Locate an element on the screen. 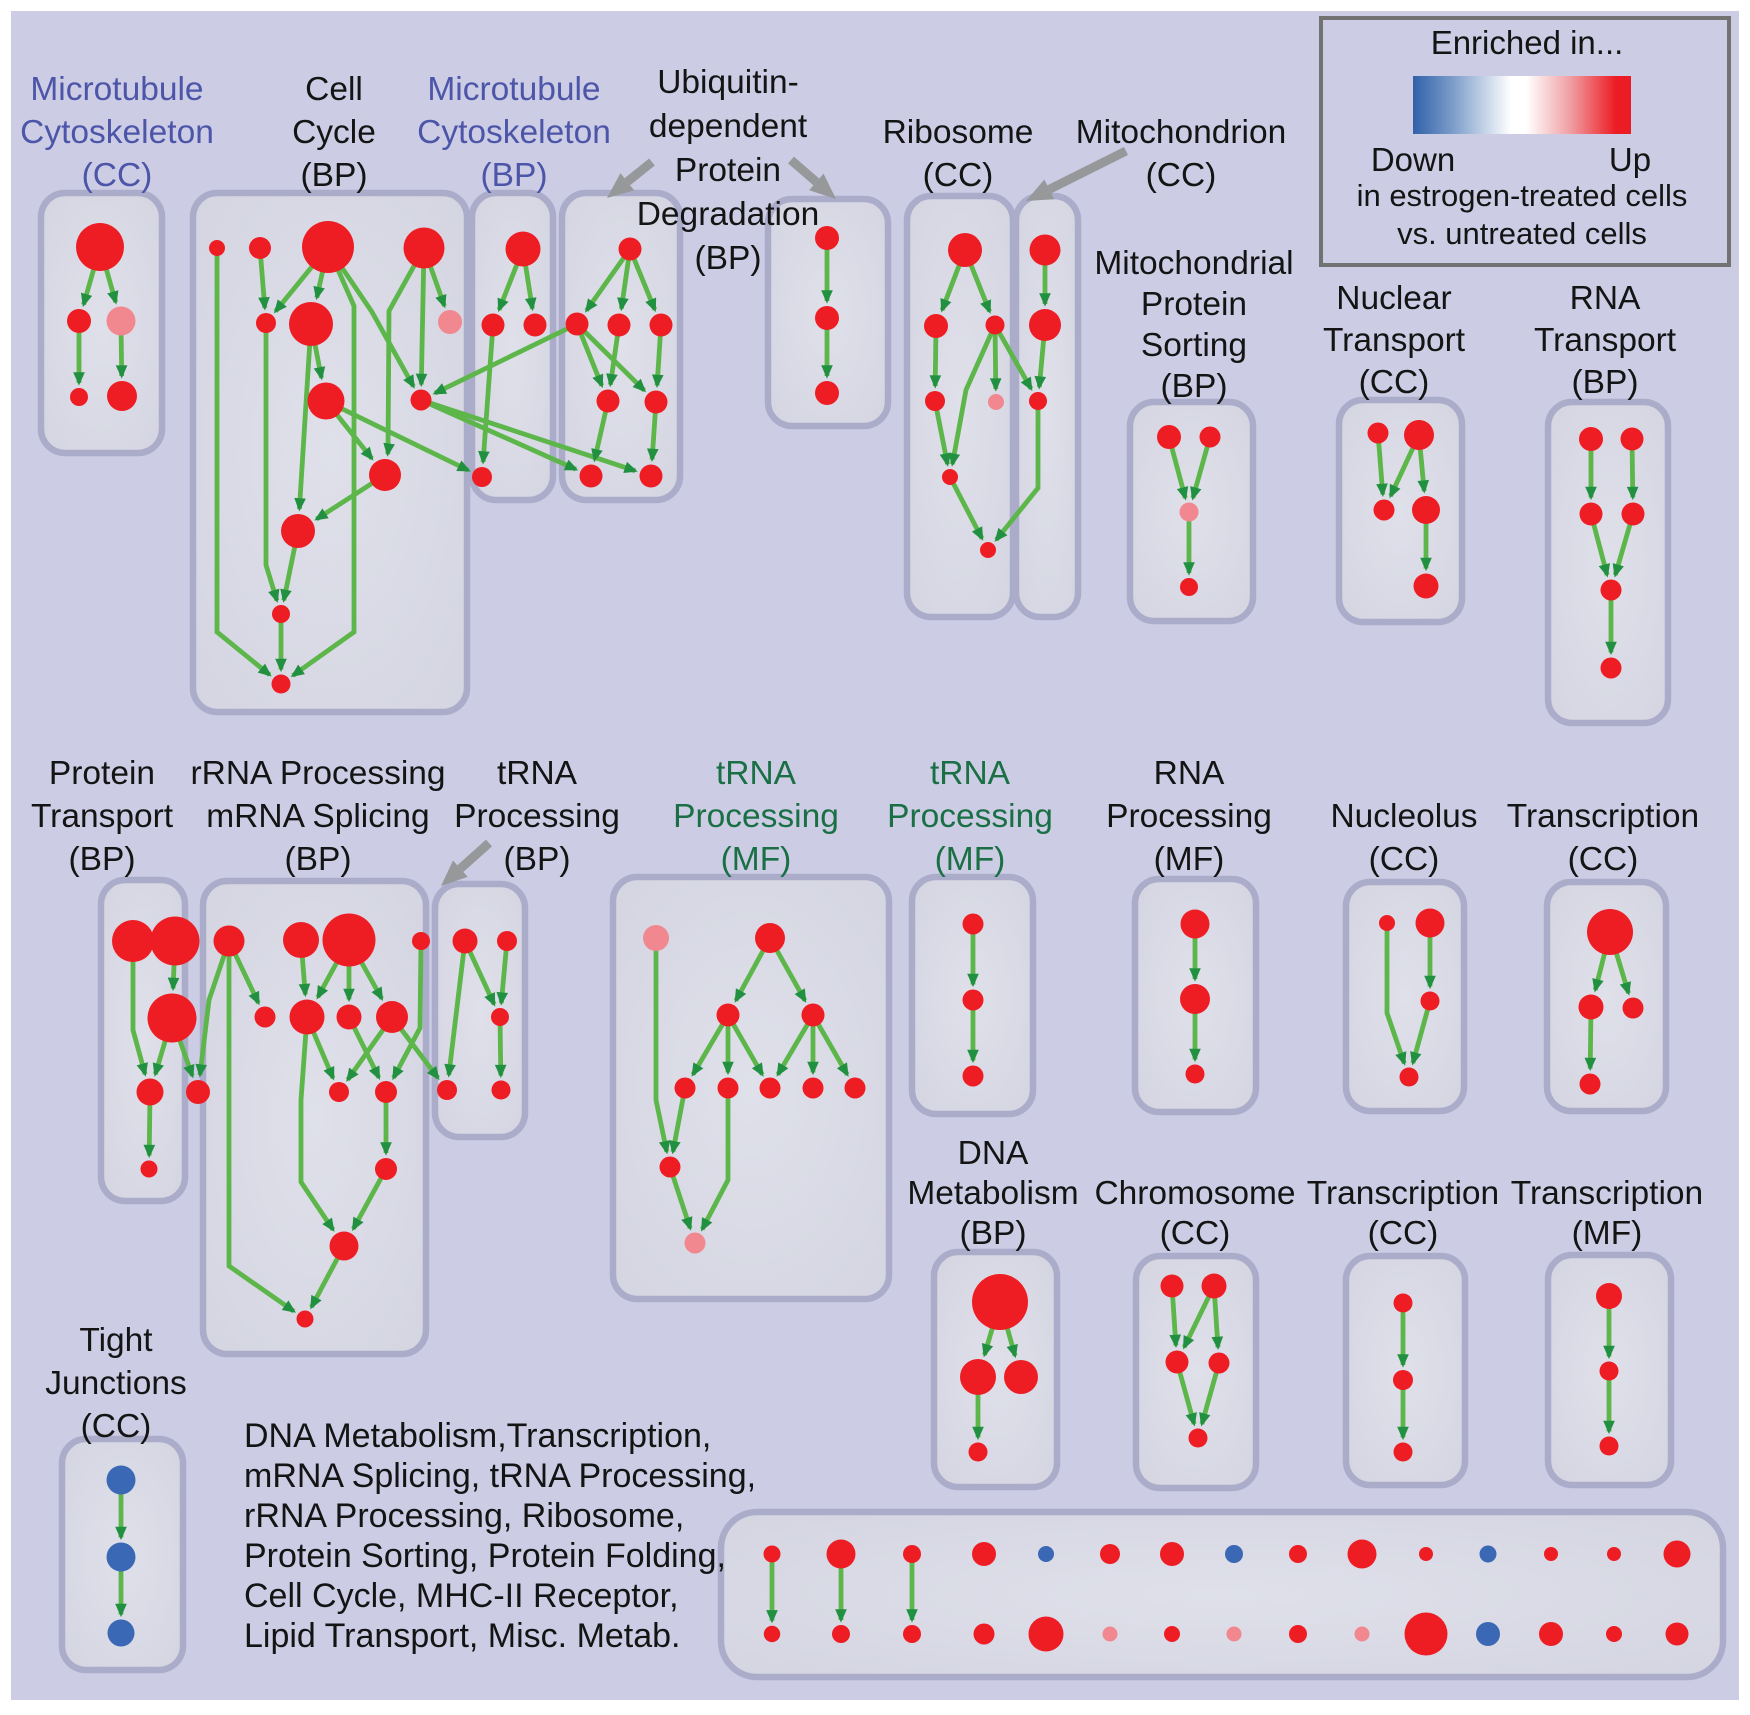  svg-text: DNA is located at coordinates (993, 1153).